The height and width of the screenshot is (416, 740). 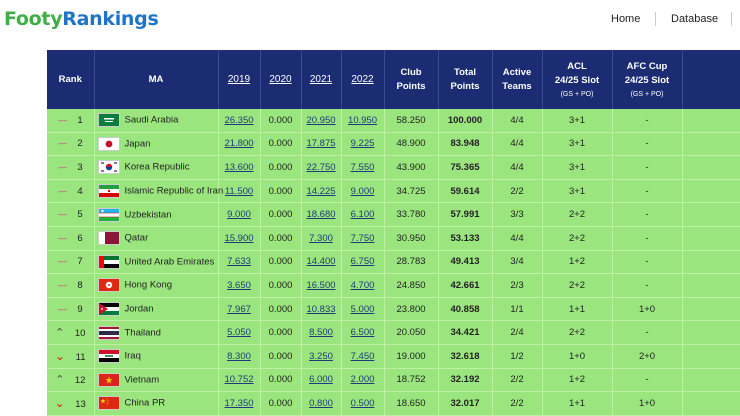 I want to click on points-2019-link: 26.350, so click(x=239, y=120).